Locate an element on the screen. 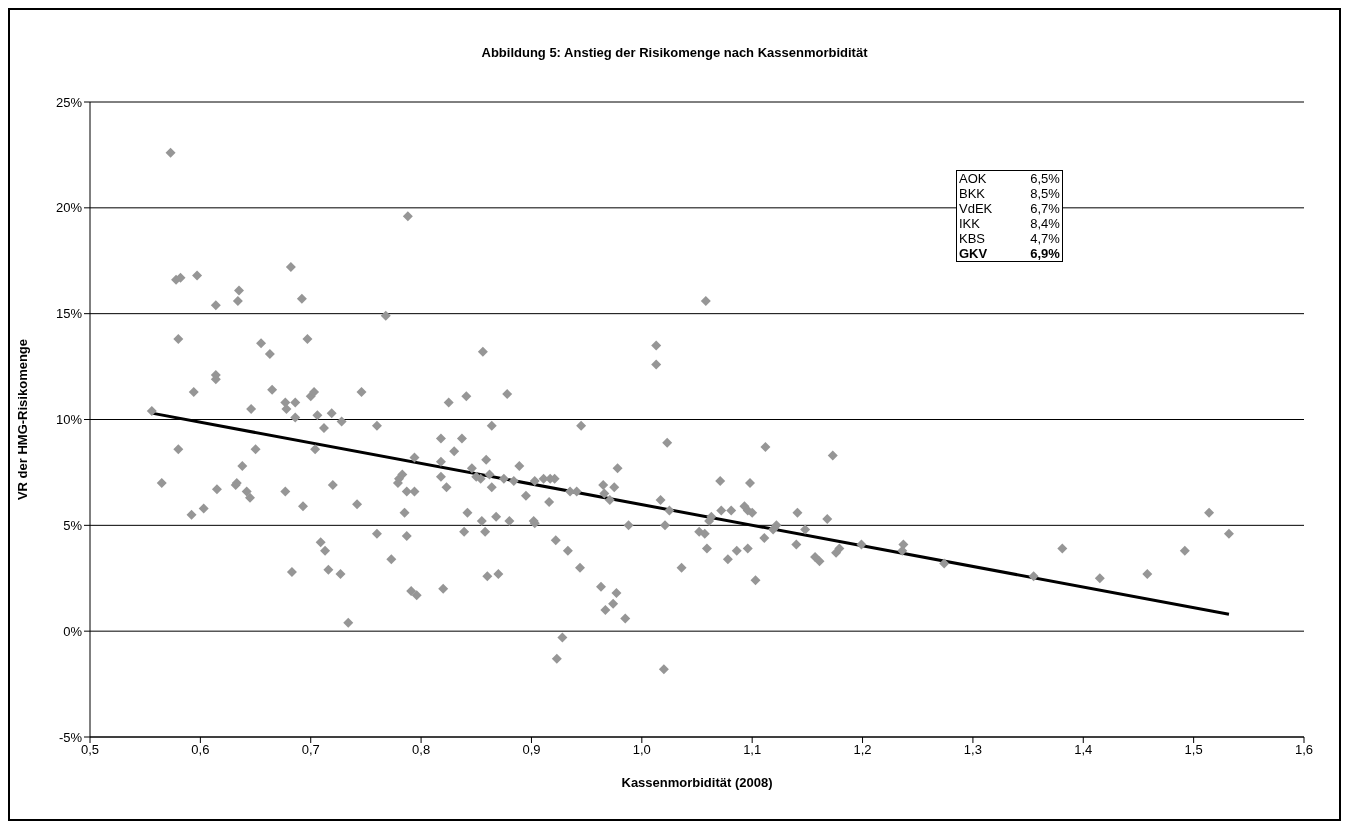  x-tick-label: 1,2 is located at coordinates (862, 750).